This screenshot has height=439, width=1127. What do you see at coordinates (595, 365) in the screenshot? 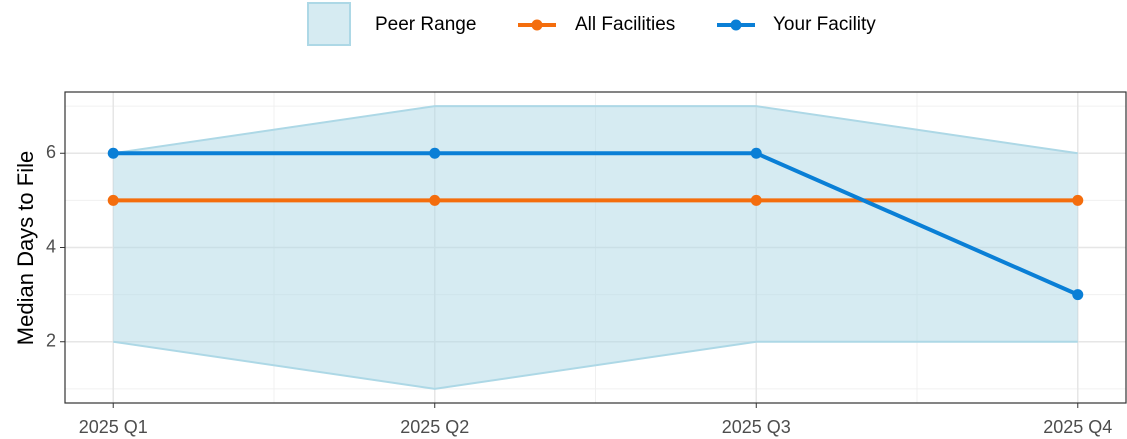
I see `peer-range-lower` at bounding box center [595, 365].